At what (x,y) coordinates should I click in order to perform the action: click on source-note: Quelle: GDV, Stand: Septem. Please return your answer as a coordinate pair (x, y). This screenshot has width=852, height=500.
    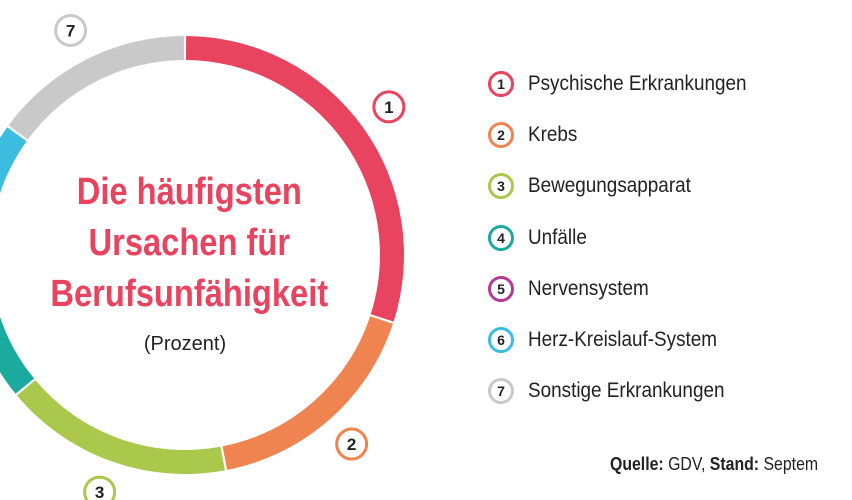
    Looking at the image, I should click on (714, 464).